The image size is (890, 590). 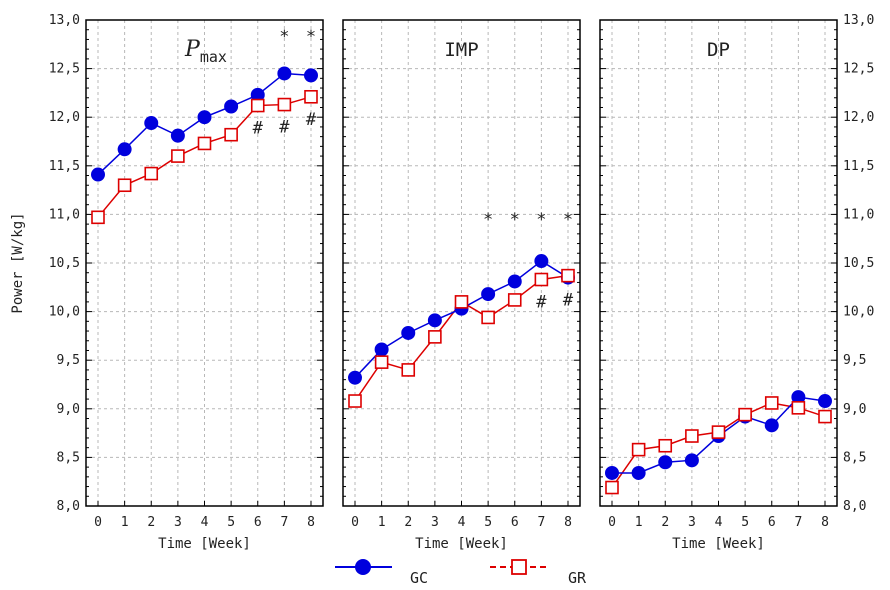 I want to click on x-tick-label: 6, so click(x=515, y=522).